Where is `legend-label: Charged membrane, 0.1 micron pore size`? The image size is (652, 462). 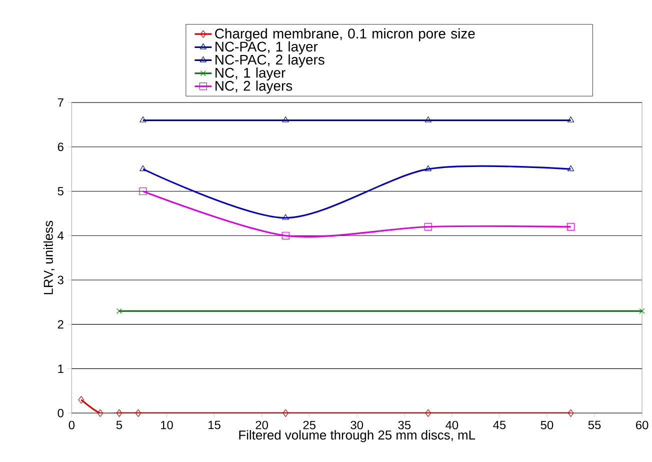 legend-label: Charged membrane, 0.1 micron pore size is located at coordinates (345, 35).